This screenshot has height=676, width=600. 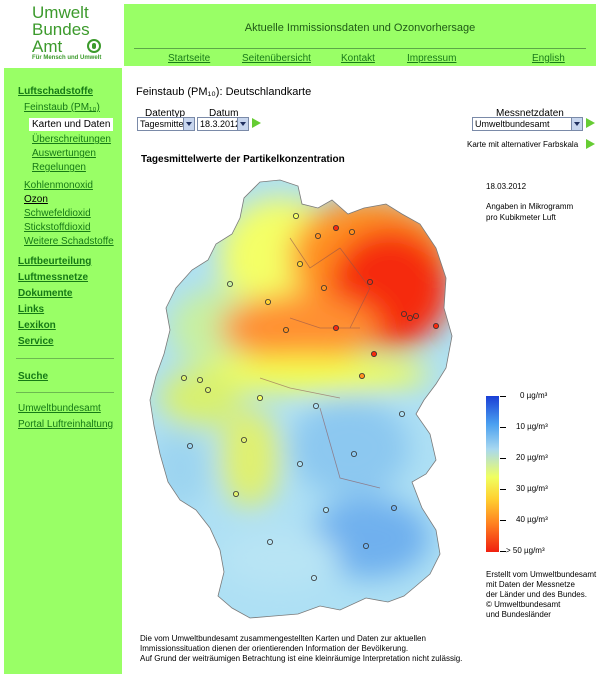 What do you see at coordinates (31, 309) in the screenshot?
I see `sidebar-links: Links` at bounding box center [31, 309].